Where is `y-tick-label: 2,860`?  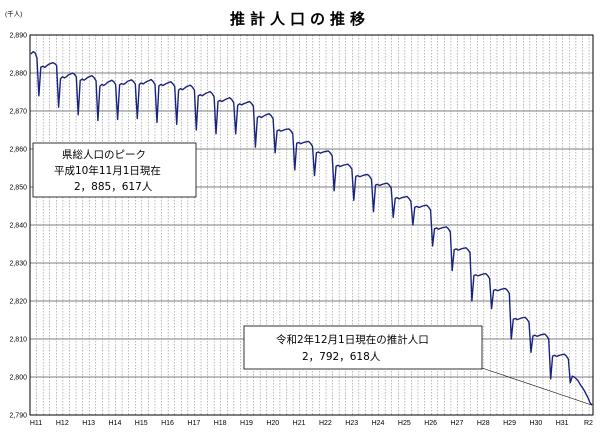 y-tick-label: 2,860 is located at coordinates (18, 150).